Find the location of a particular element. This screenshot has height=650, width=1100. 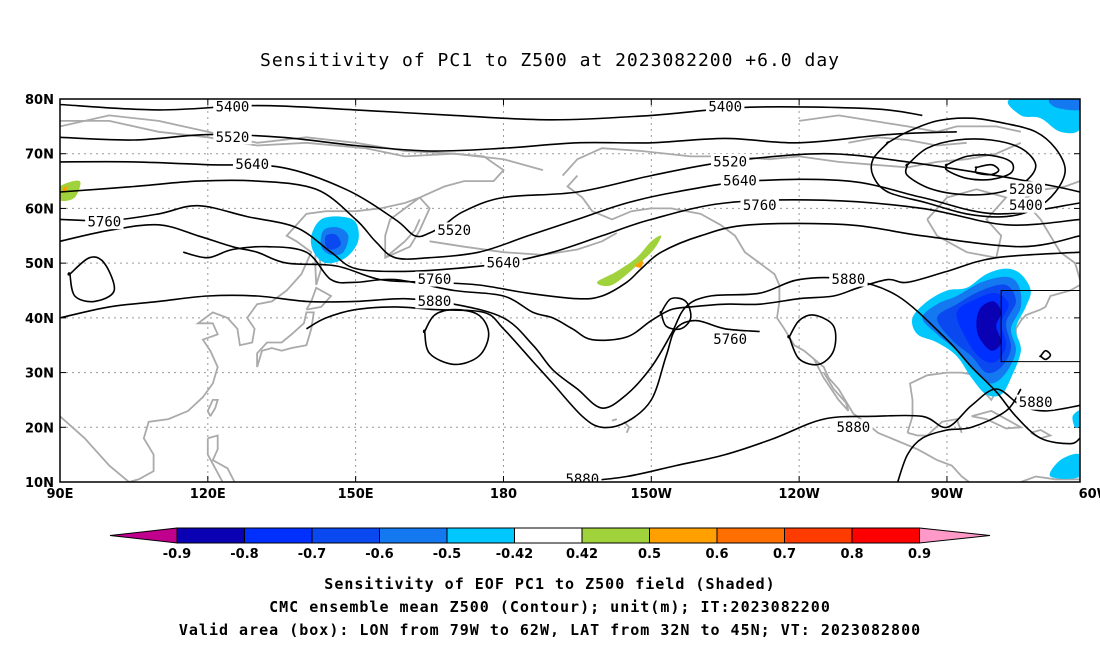

colorbar-tick-label: -0.7 is located at coordinates (312, 554).